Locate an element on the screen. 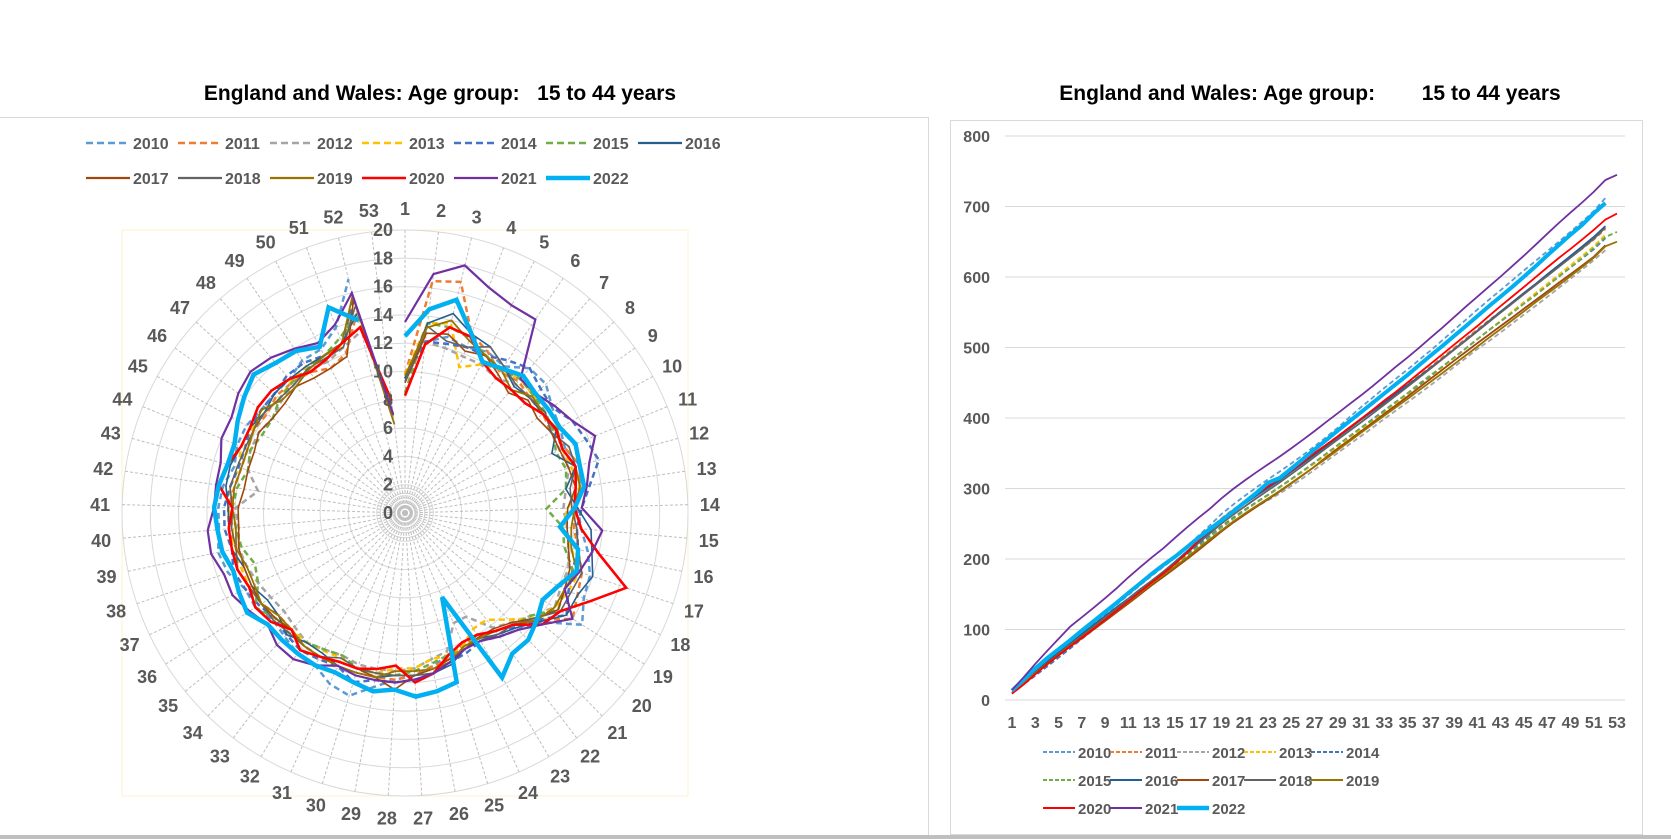 This screenshot has height=839, width=1671. radar-tick-label: 10 is located at coordinates (383, 372).